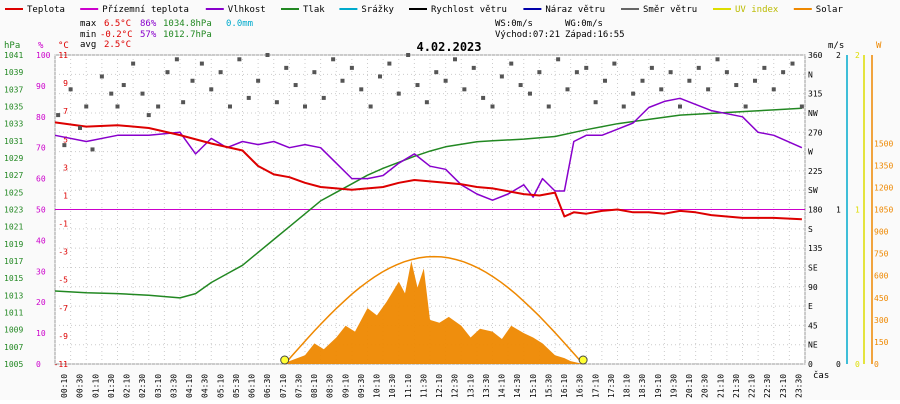  I want to click on uv-tick: 2, so click(857, 55).